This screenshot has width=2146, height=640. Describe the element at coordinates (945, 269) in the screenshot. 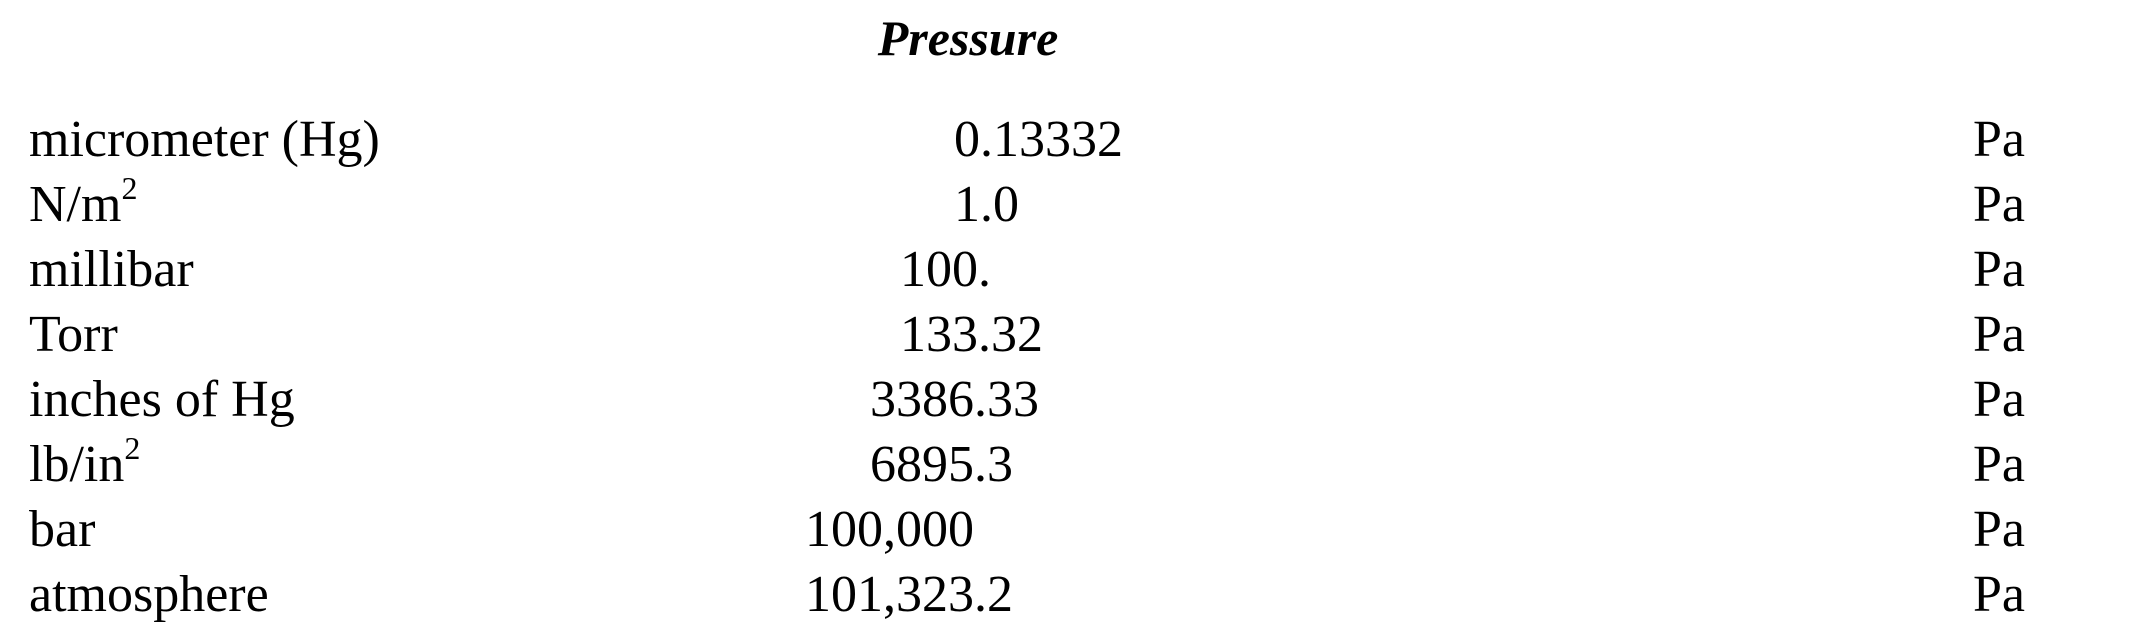

I see `conversion-factor: 100.` at that location.